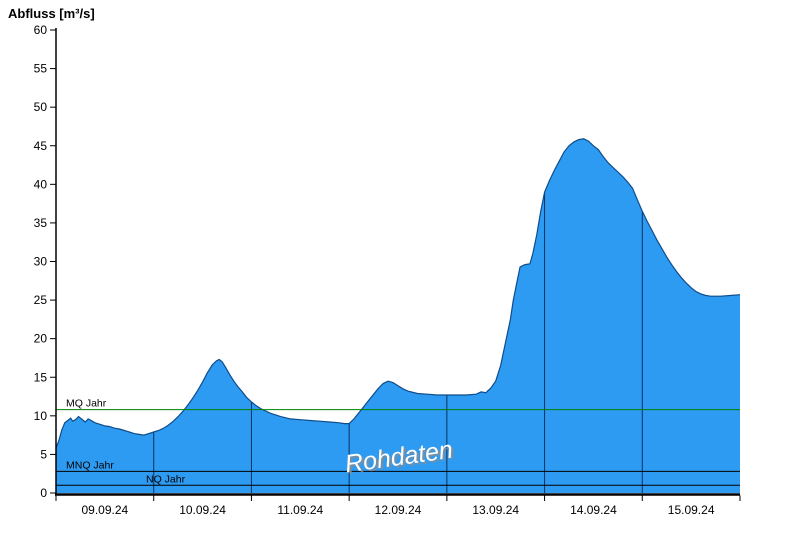  Describe the element at coordinates (41, 223) in the screenshot. I see `y-tick-label: 35` at that location.